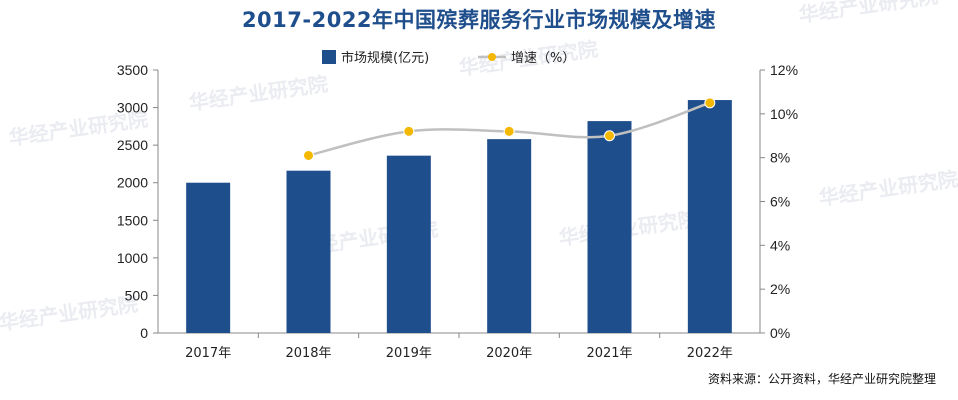 The image size is (958, 400). What do you see at coordinates (448, 58) in the screenshot?
I see `legend: 市场规模(亿元) 增速（%）` at bounding box center [448, 58].